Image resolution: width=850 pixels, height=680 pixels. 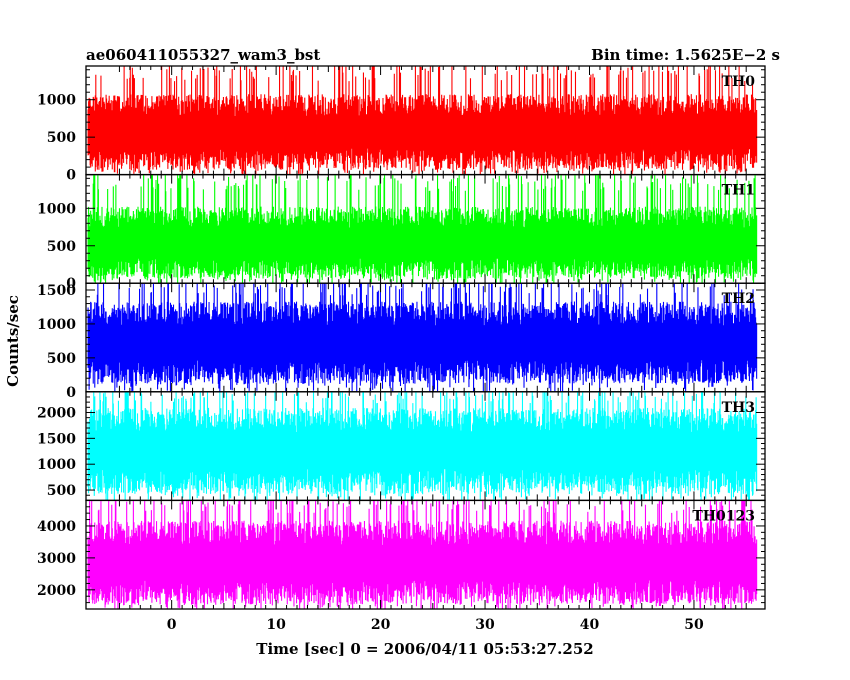 What do you see at coordinates (590, 625) in the screenshot?
I see `x-tick-label: 40` at bounding box center [590, 625].